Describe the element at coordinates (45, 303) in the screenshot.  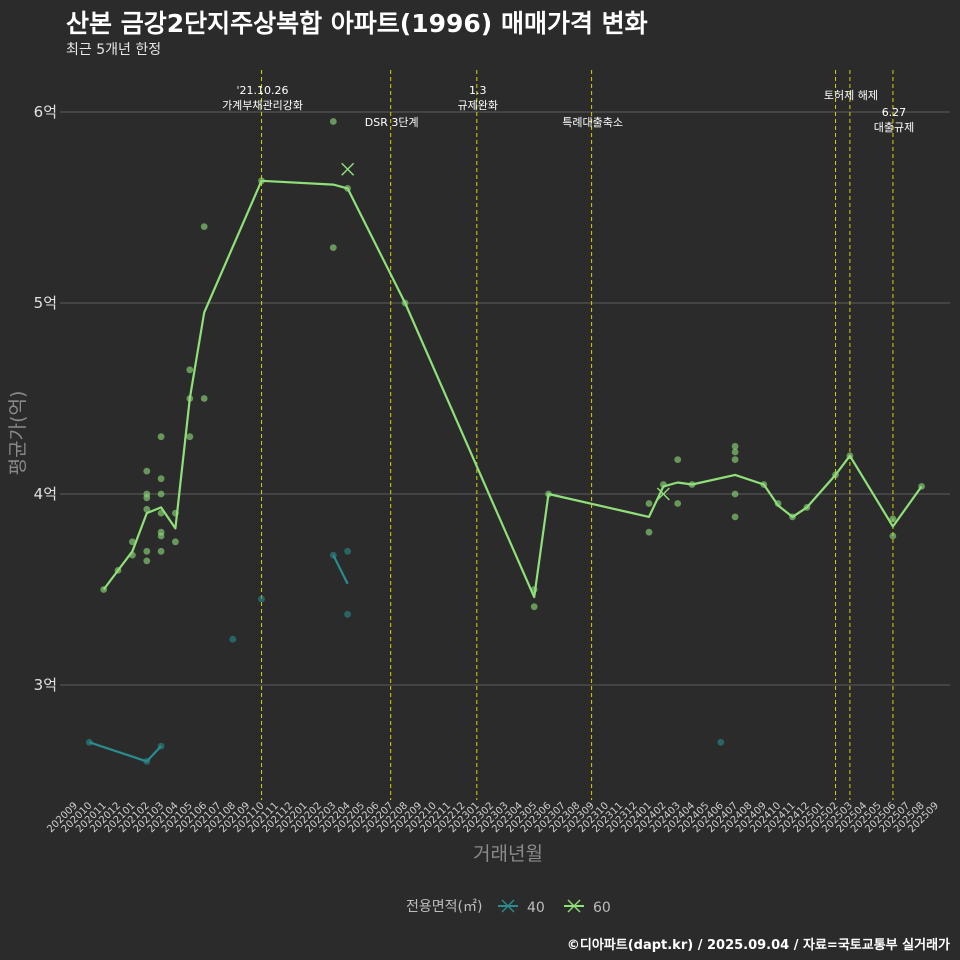
I see `y-tick-label: 5억` at that location.